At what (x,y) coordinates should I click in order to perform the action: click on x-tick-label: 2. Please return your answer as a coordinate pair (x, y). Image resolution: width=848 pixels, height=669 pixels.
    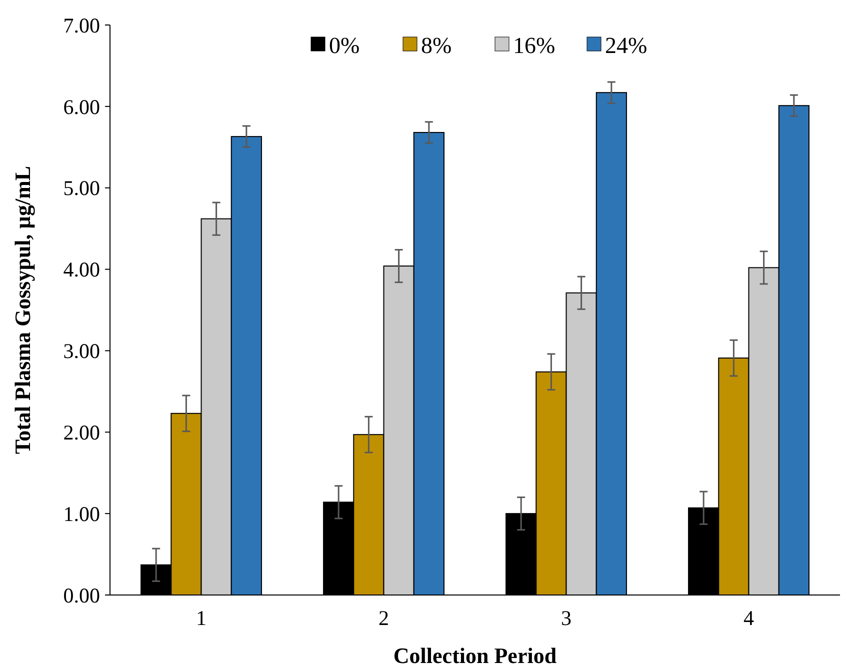
    Looking at the image, I should click on (383, 618).